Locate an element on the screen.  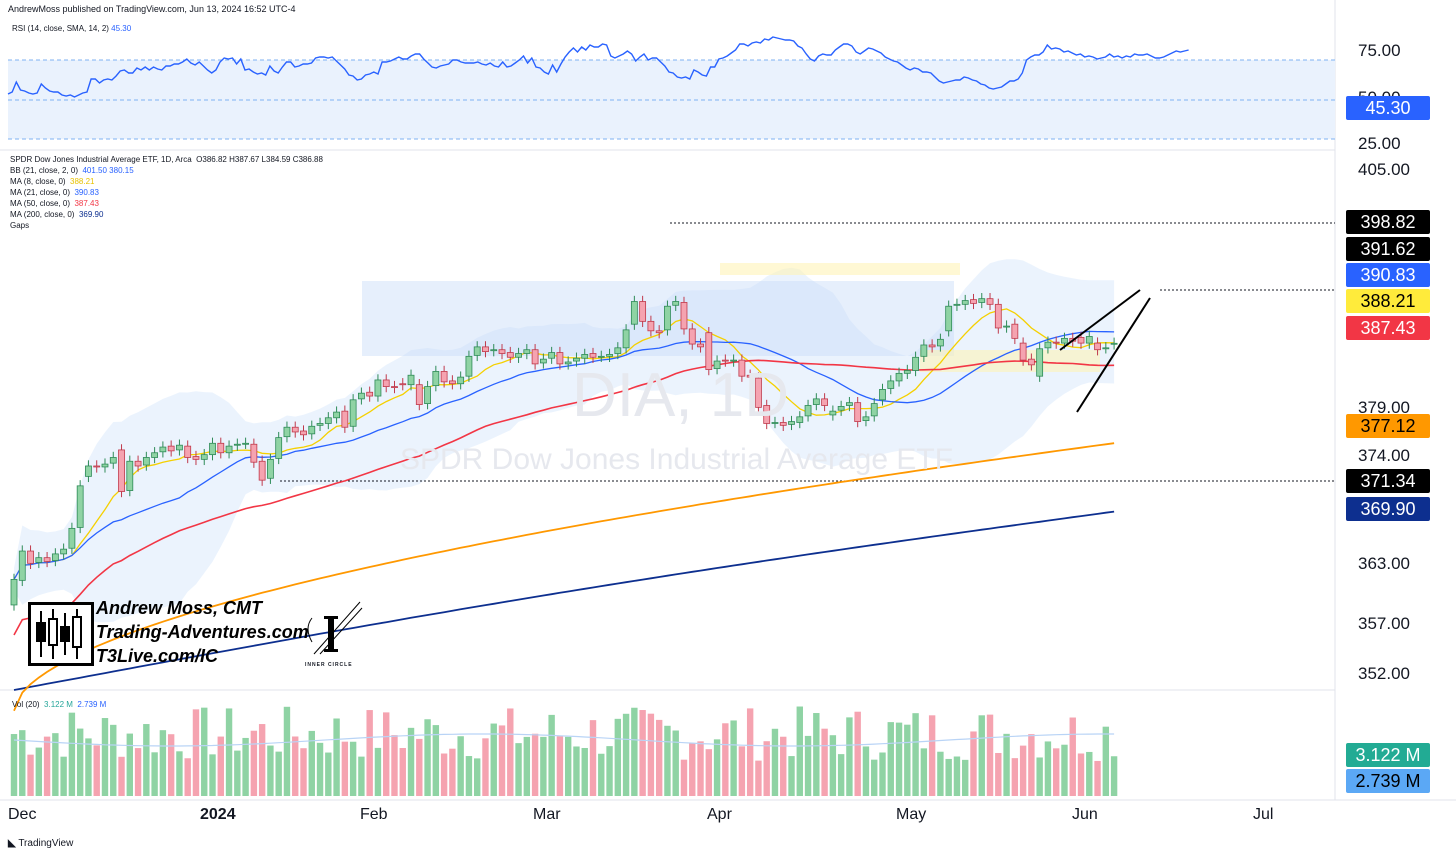
x-label-dec: Dec is located at coordinates (22, 814).